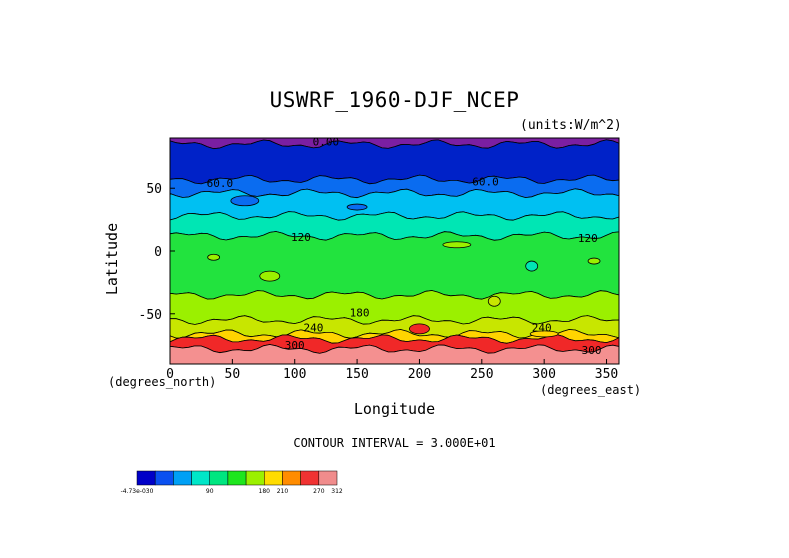 This screenshot has height=558, width=789. What do you see at coordinates (606, 374) in the screenshot?
I see `x-tick-label: 350` at bounding box center [606, 374].